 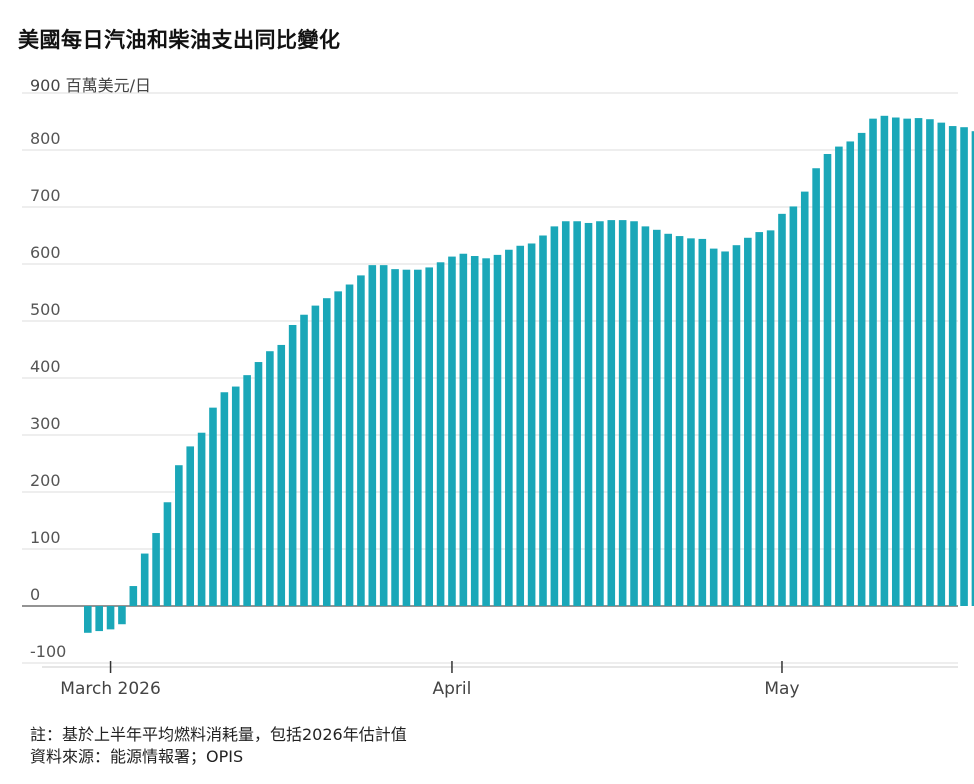 I want to click on y-tick-label: 300, so click(x=45, y=423).